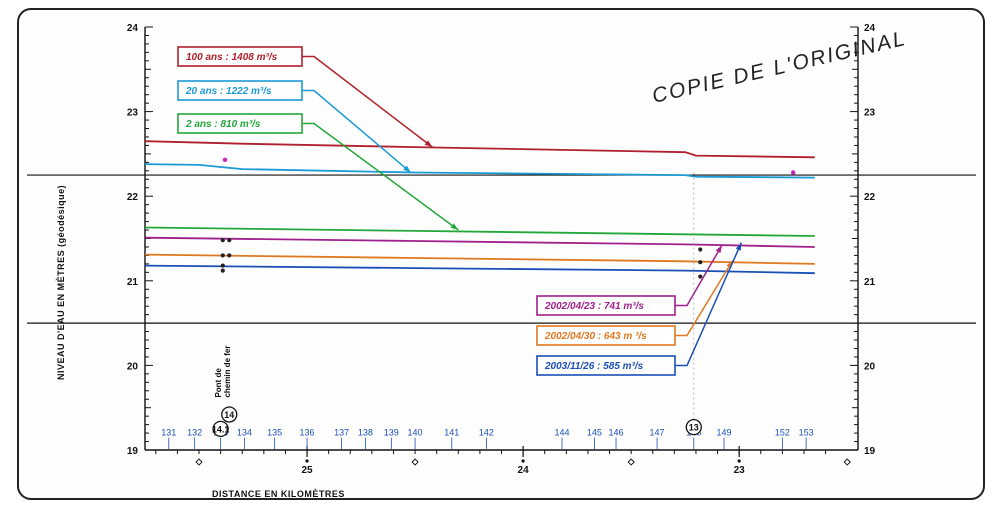 The image size is (993, 506). I want to click on y-tick-label-right: 24, so click(870, 28).